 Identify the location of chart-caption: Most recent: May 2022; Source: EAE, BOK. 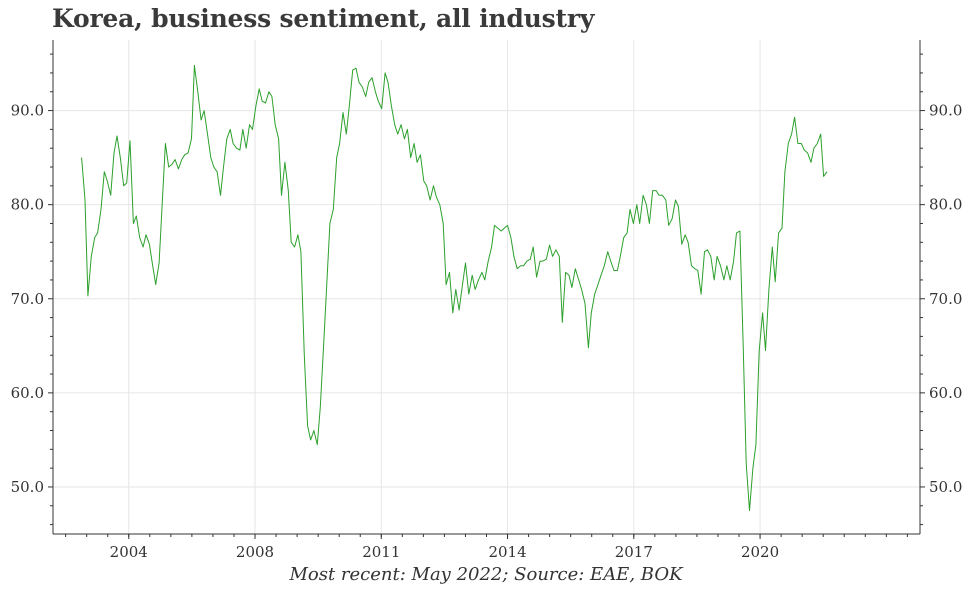
(486, 574).